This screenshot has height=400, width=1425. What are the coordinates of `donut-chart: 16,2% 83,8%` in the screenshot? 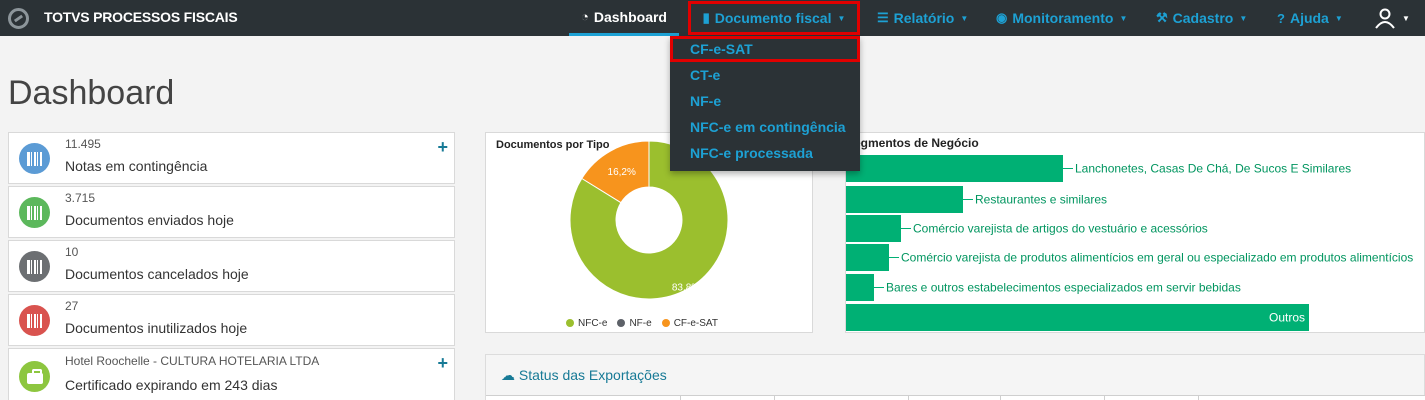 It's located at (649, 220).